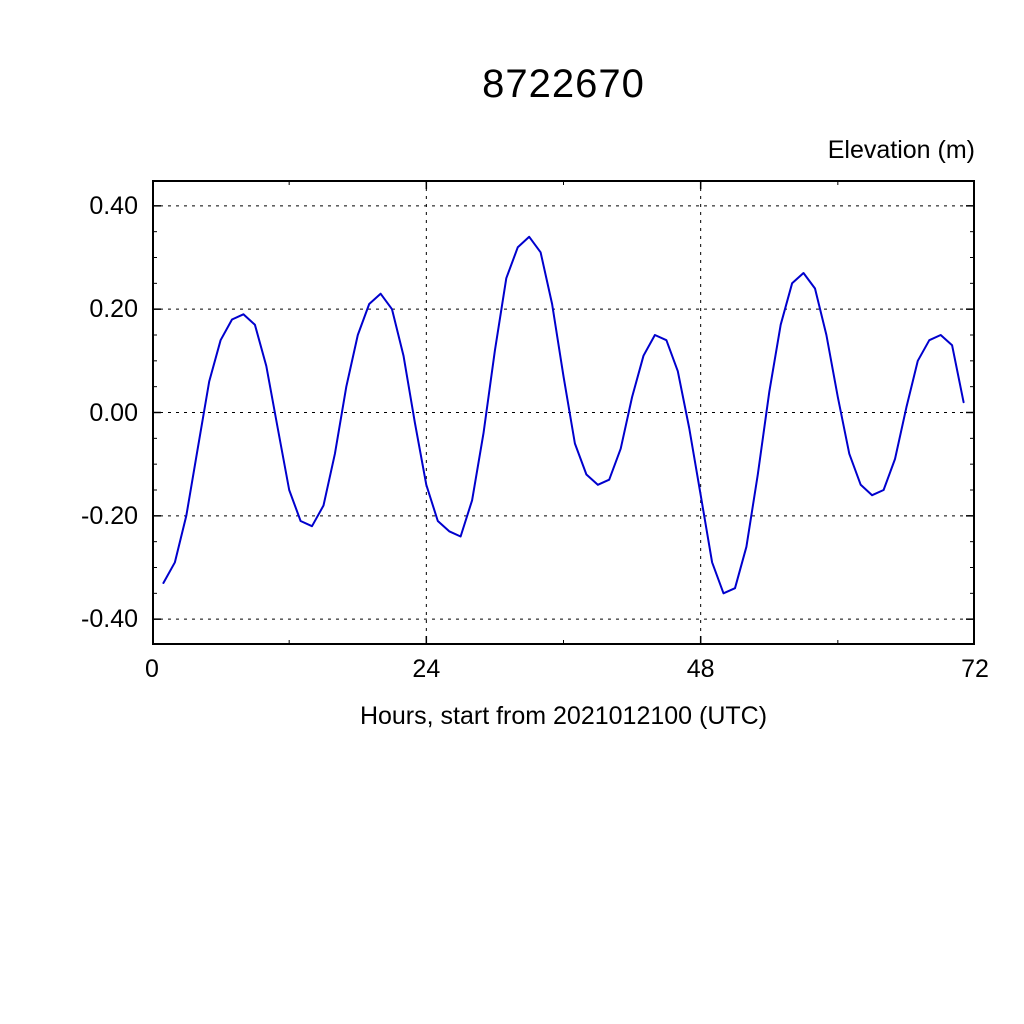 This screenshot has height=1024, width=1024. I want to click on y-tick-label: -0.20, so click(109, 515).